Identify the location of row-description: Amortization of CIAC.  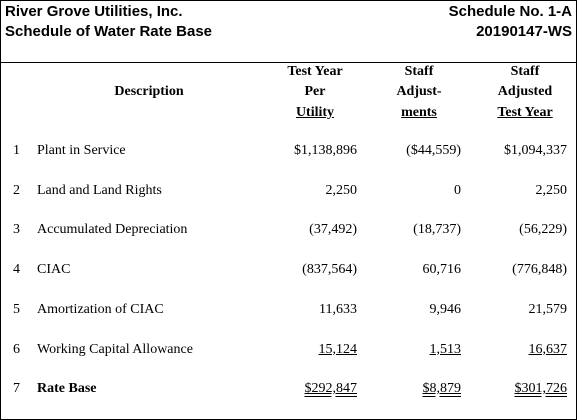
(100, 309).